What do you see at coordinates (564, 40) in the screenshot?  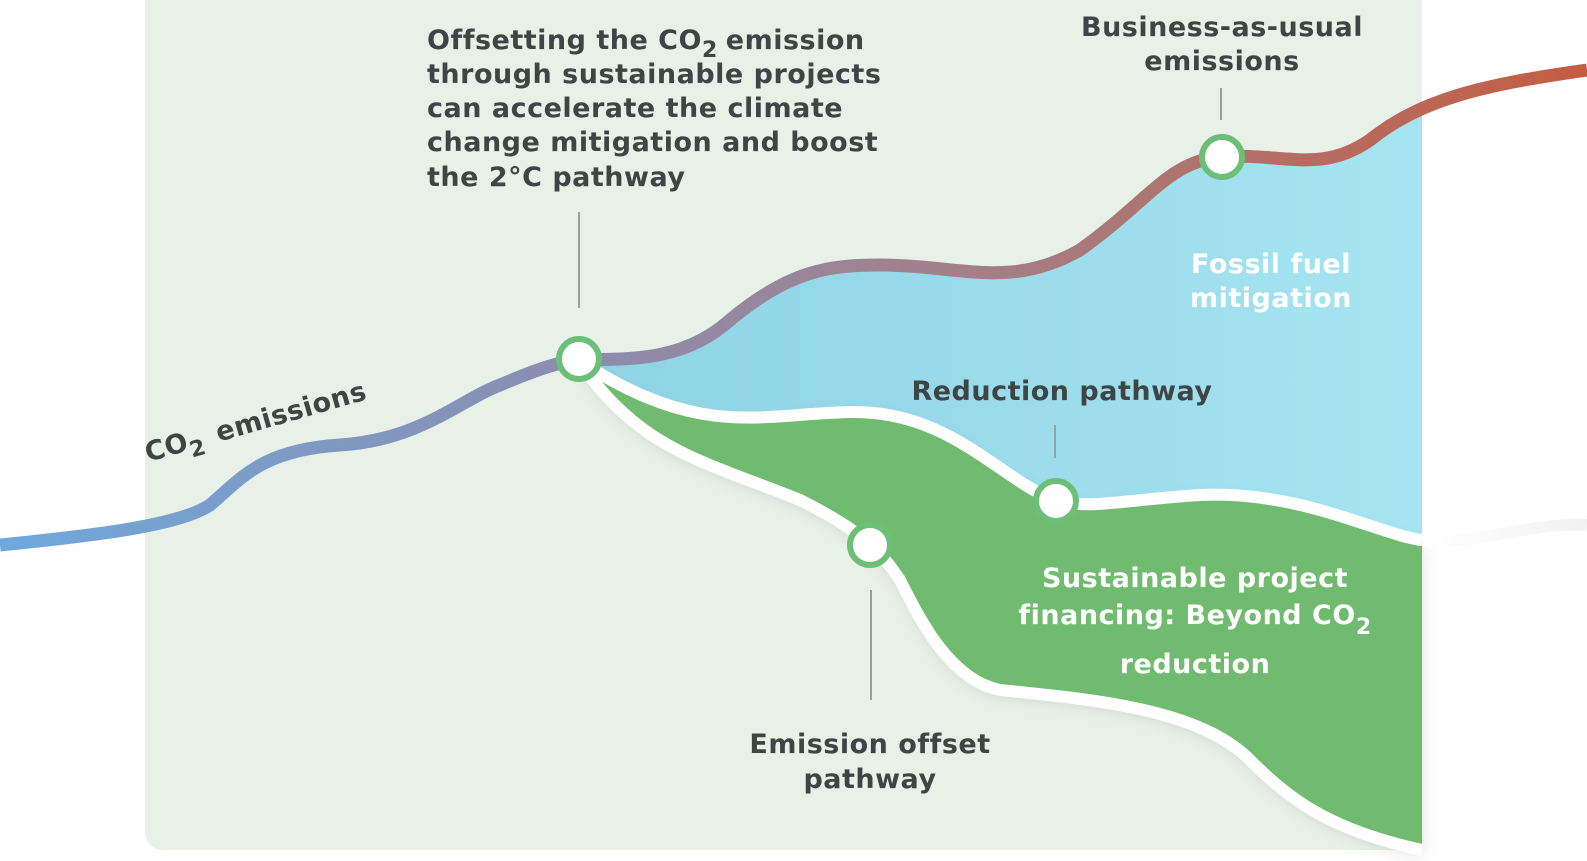 I see `text: Offsetting the CO` at bounding box center [564, 40].